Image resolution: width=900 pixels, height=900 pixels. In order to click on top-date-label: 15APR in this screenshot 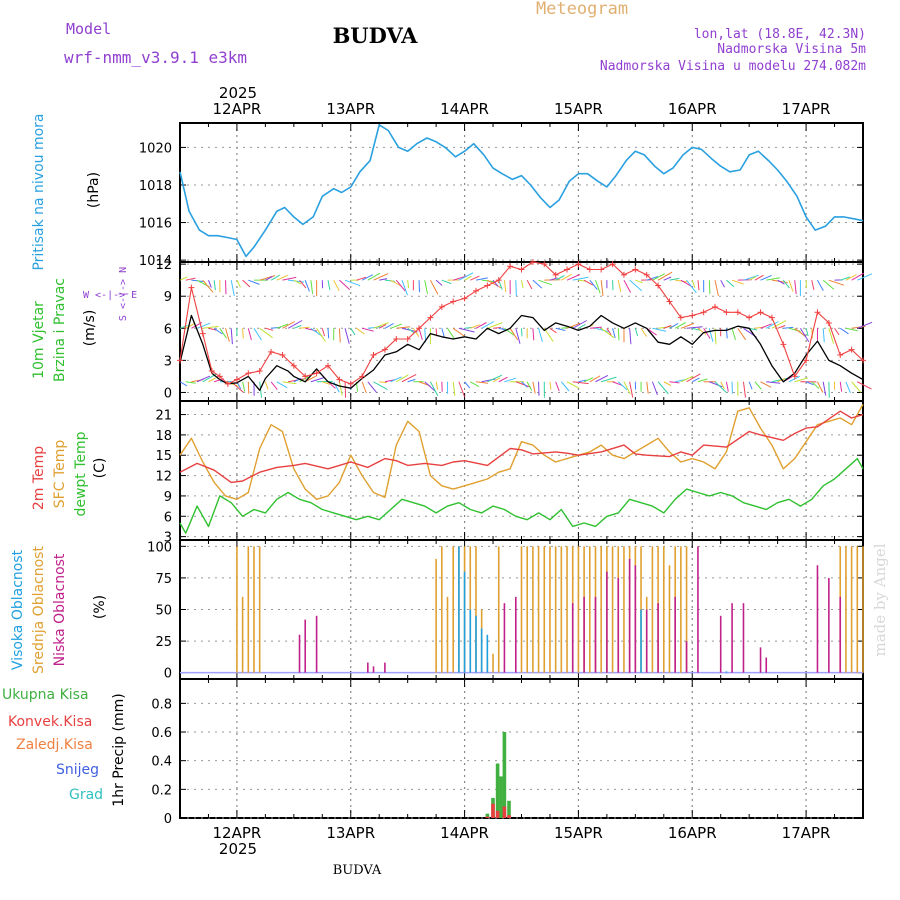, I will do `click(578, 109)`.